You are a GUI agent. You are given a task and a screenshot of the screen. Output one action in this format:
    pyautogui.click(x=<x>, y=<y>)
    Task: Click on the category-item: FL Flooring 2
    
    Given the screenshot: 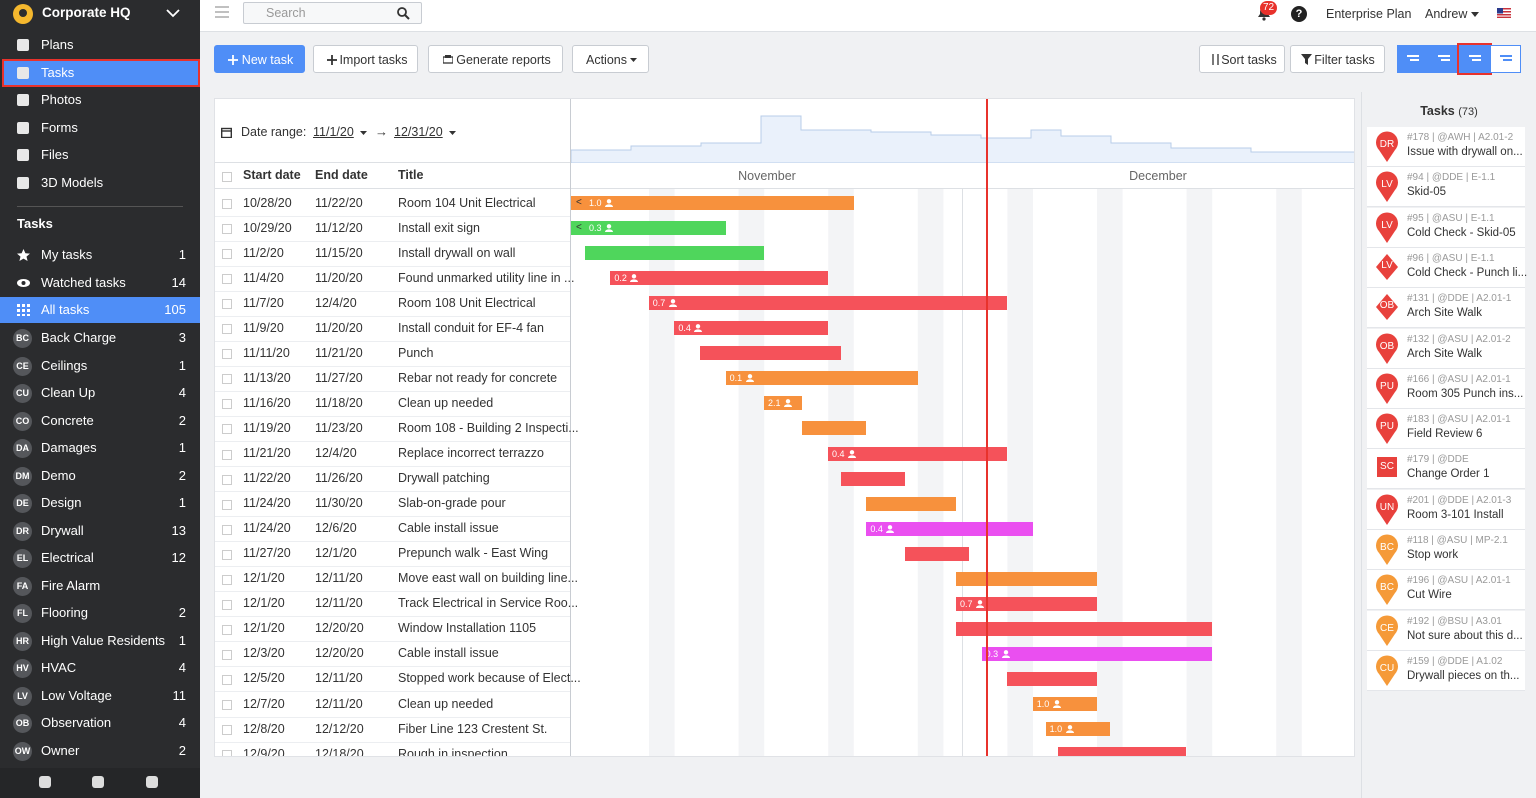 What is the action you would take?
    pyautogui.click(x=100, y=613)
    